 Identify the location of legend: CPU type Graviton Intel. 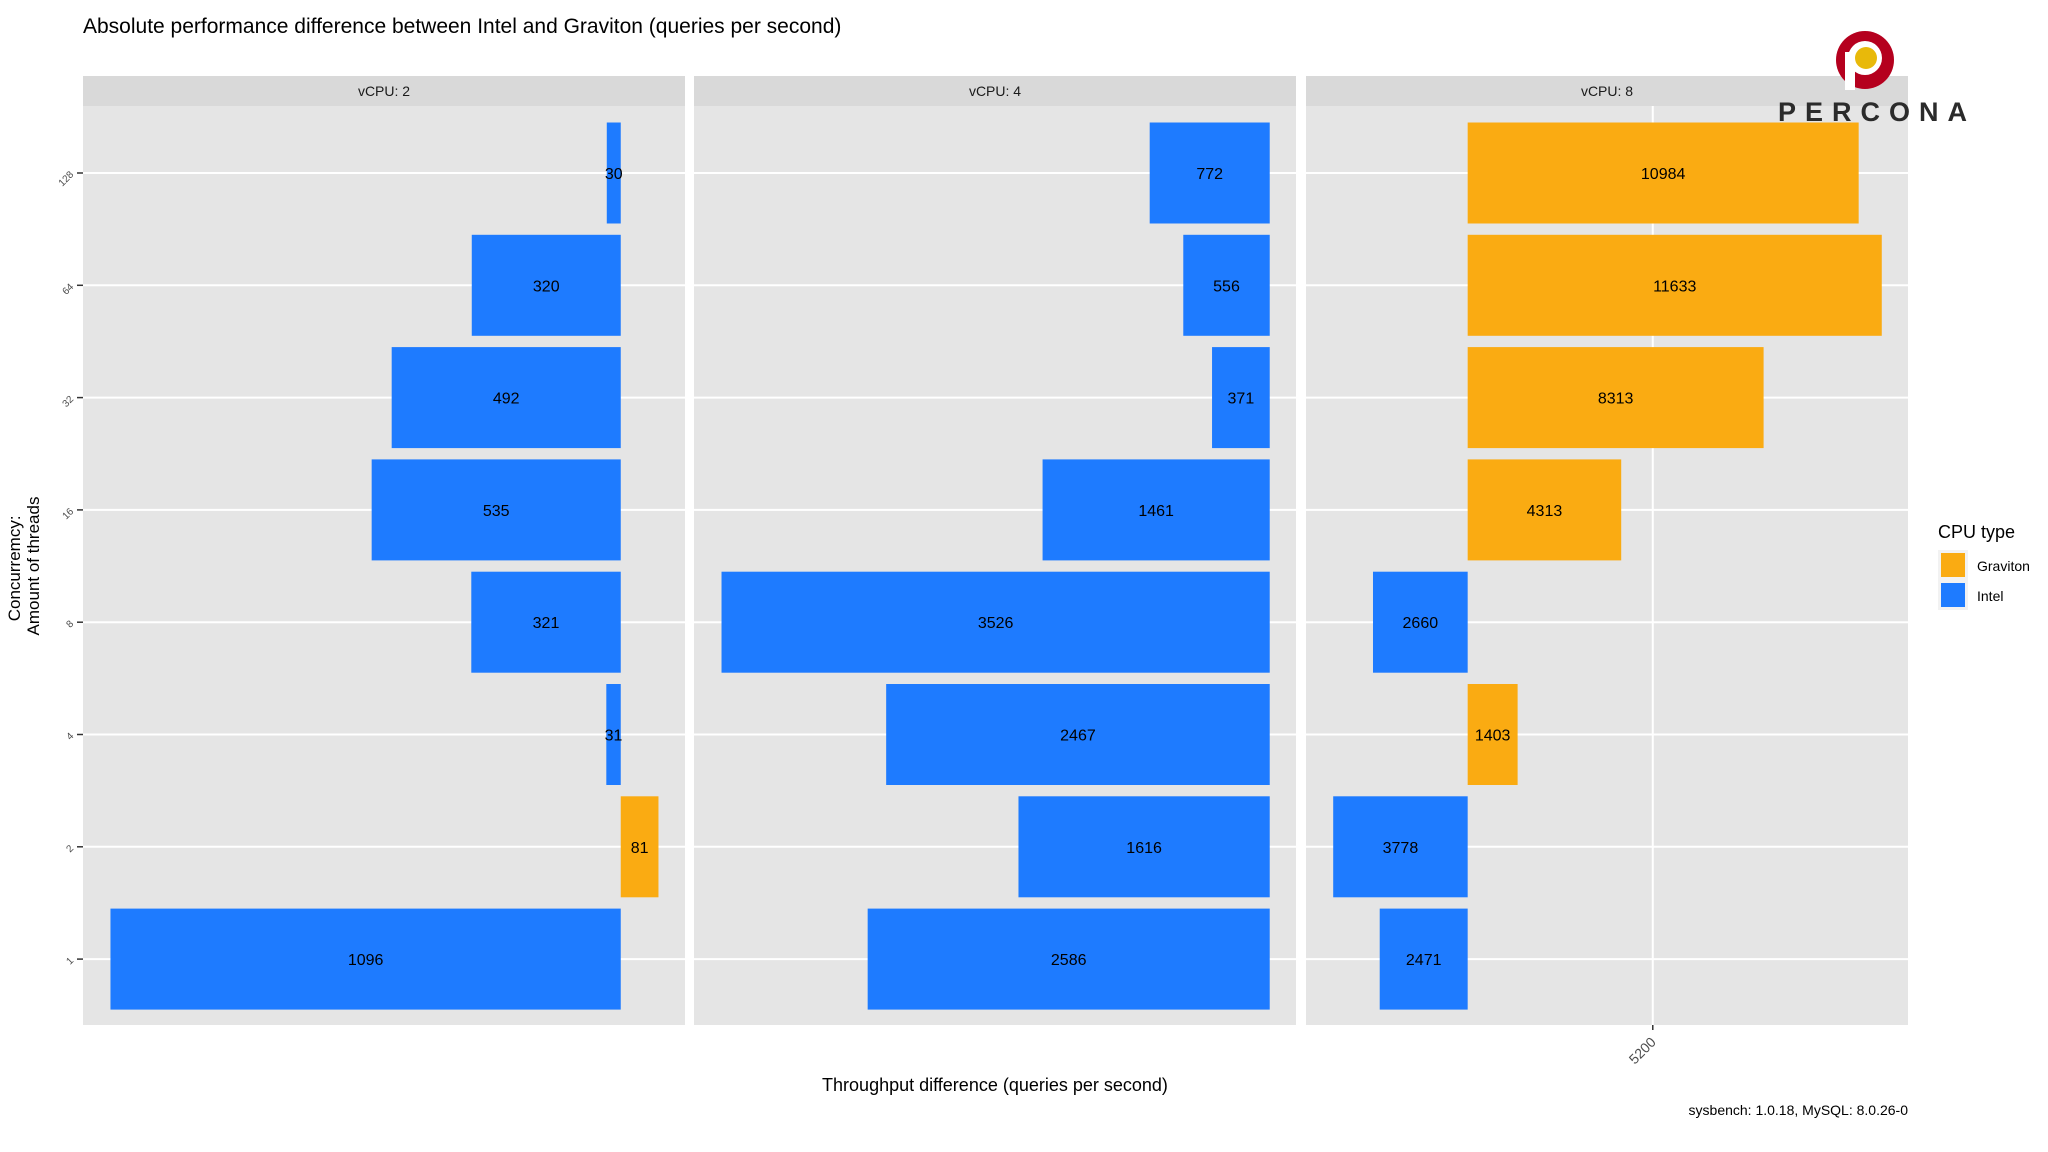
(1984, 566).